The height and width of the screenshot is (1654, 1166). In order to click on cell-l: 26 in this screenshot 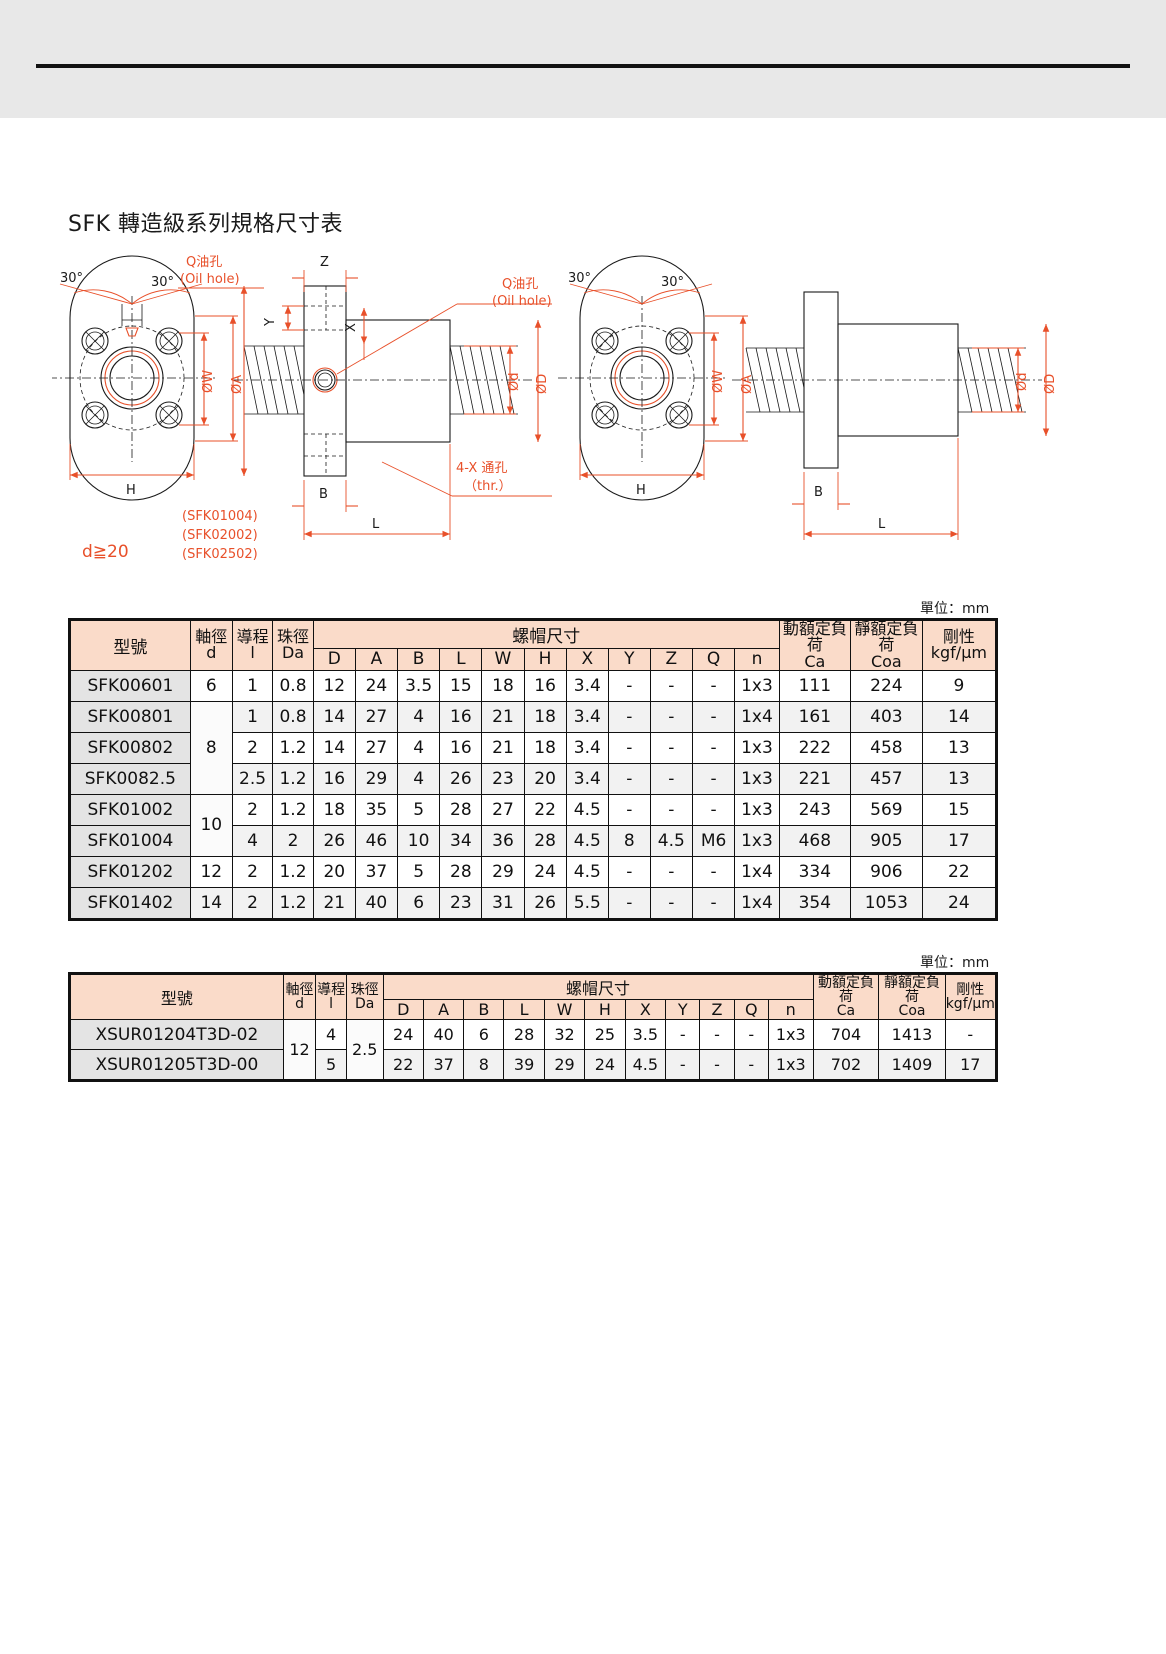, I will do `click(461, 778)`.